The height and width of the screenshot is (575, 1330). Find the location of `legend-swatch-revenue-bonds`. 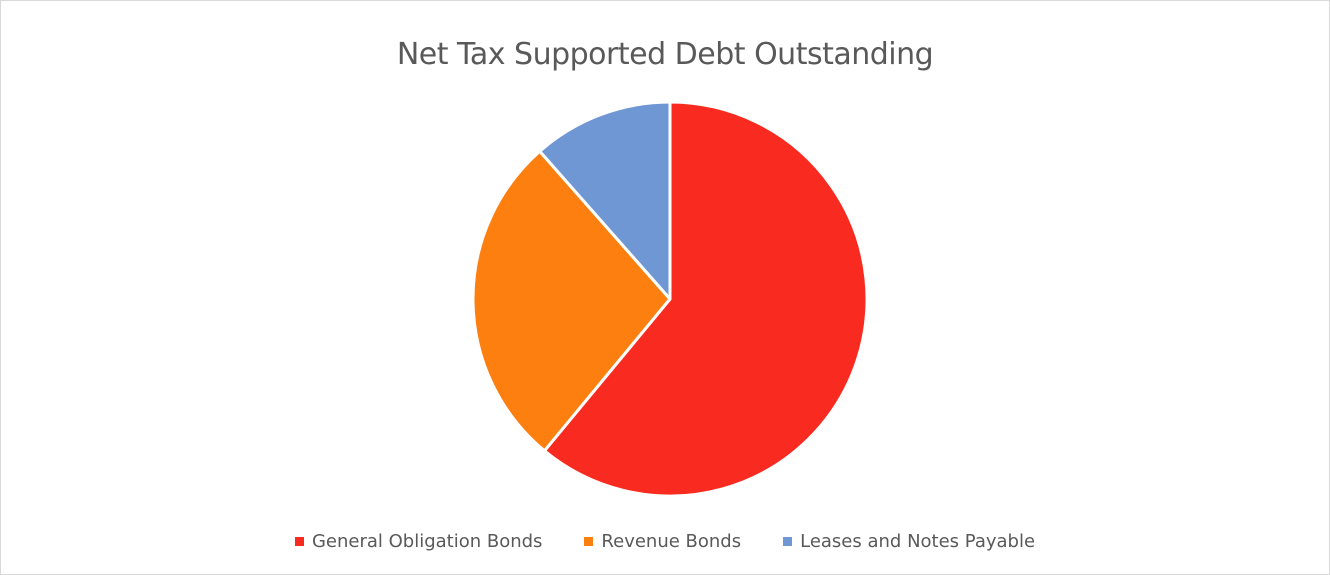

legend-swatch-revenue-bonds is located at coordinates (589, 541).